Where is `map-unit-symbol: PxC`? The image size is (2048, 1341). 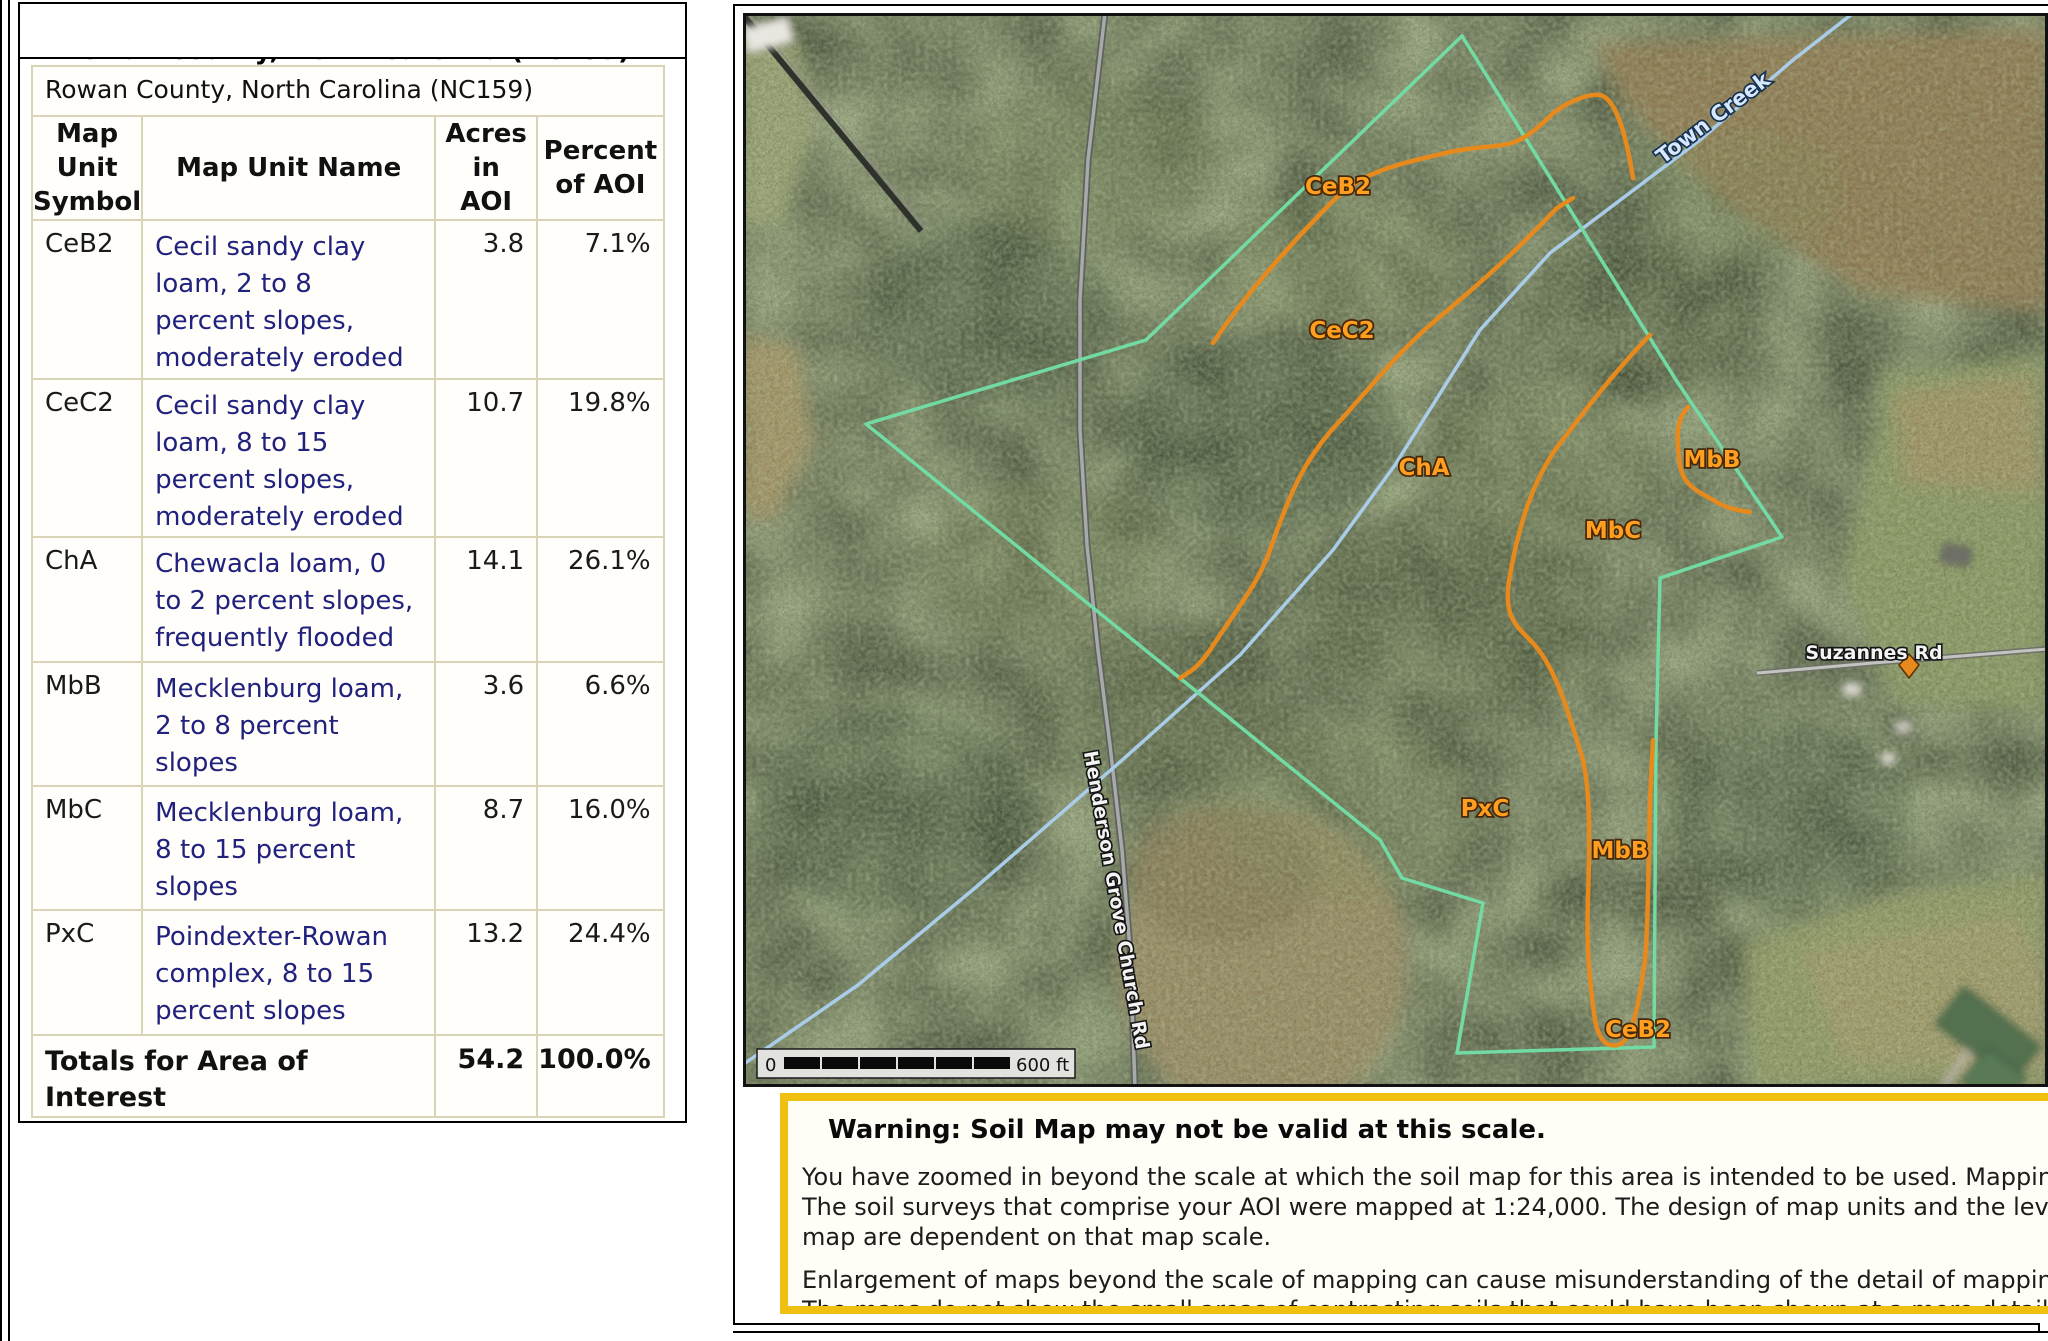
map-unit-symbol: PxC is located at coordinates (87, 972).